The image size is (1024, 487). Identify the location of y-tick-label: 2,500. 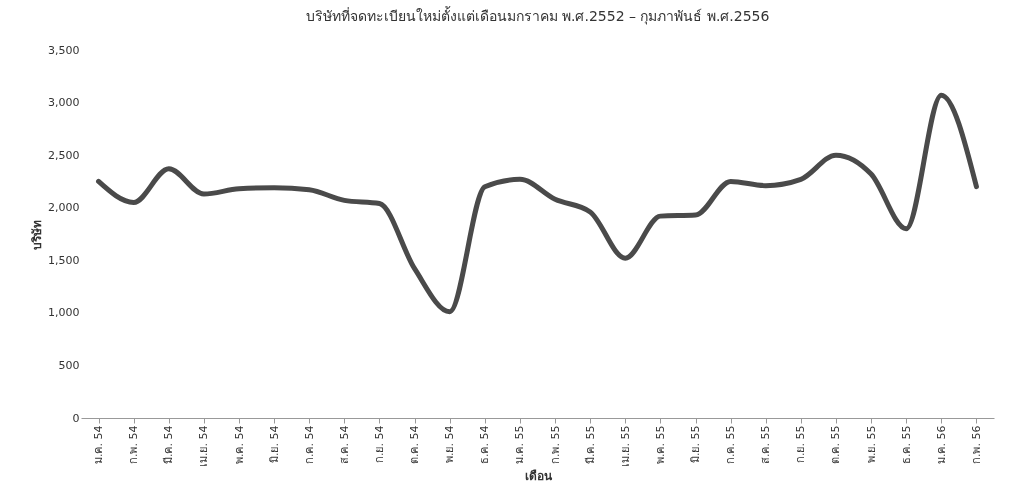
(64, 155).